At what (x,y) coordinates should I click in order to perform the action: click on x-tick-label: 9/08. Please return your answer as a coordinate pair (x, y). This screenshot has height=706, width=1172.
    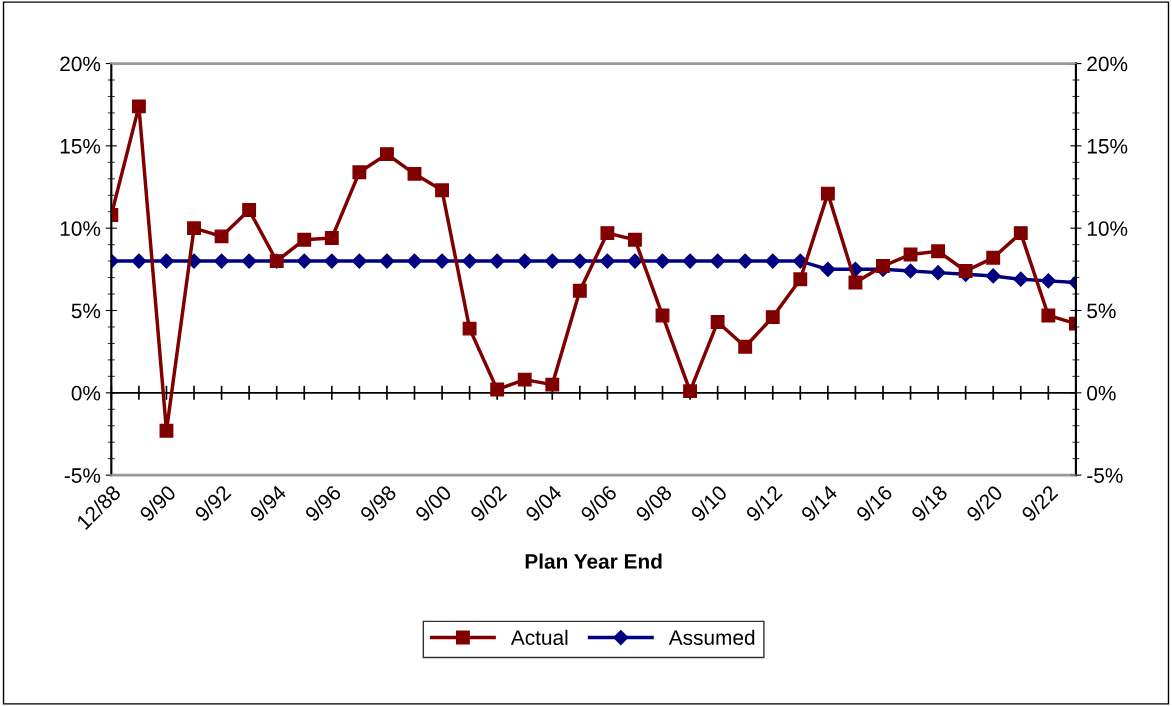
    Looking at the image, I should click on (653, 503).